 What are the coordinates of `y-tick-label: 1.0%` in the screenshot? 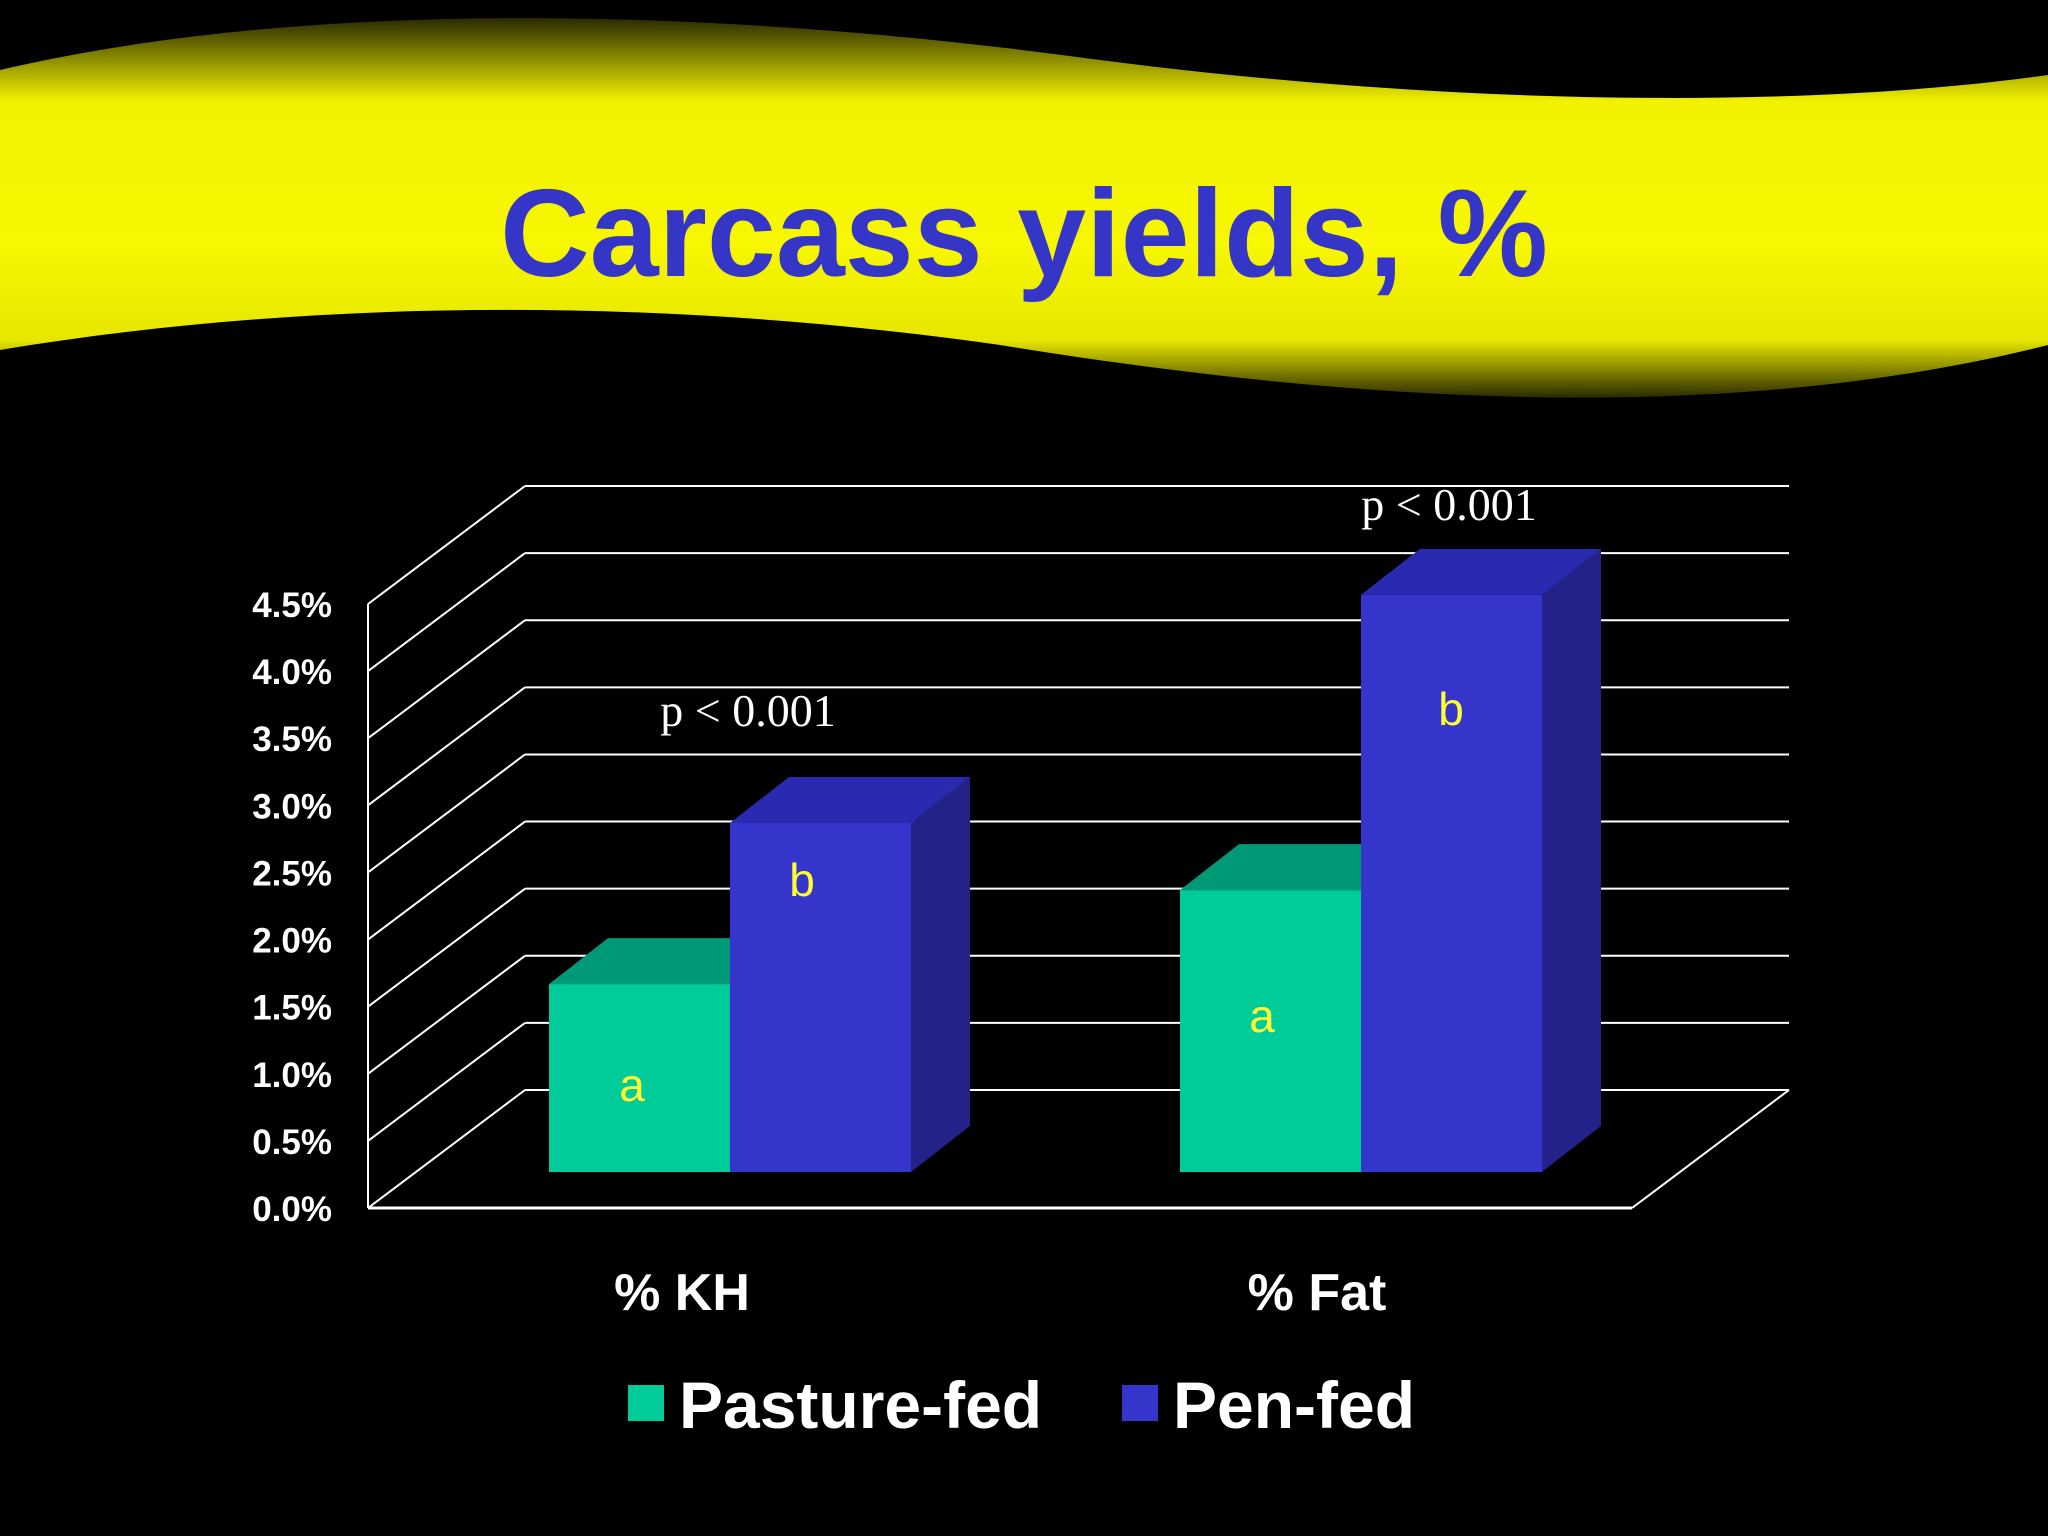 It's located at (292, 1075).